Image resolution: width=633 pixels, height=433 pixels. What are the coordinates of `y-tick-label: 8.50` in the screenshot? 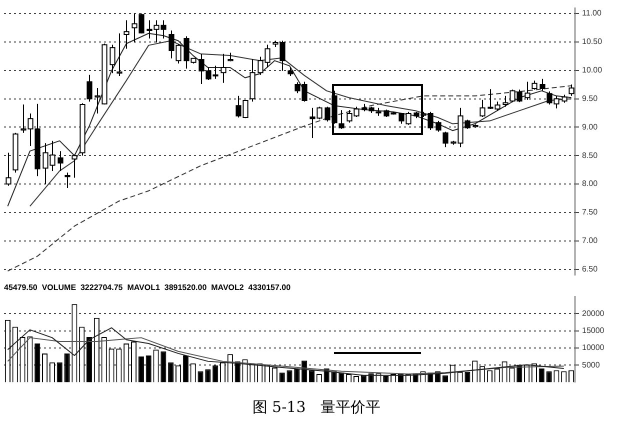 It's located at (590, 155).